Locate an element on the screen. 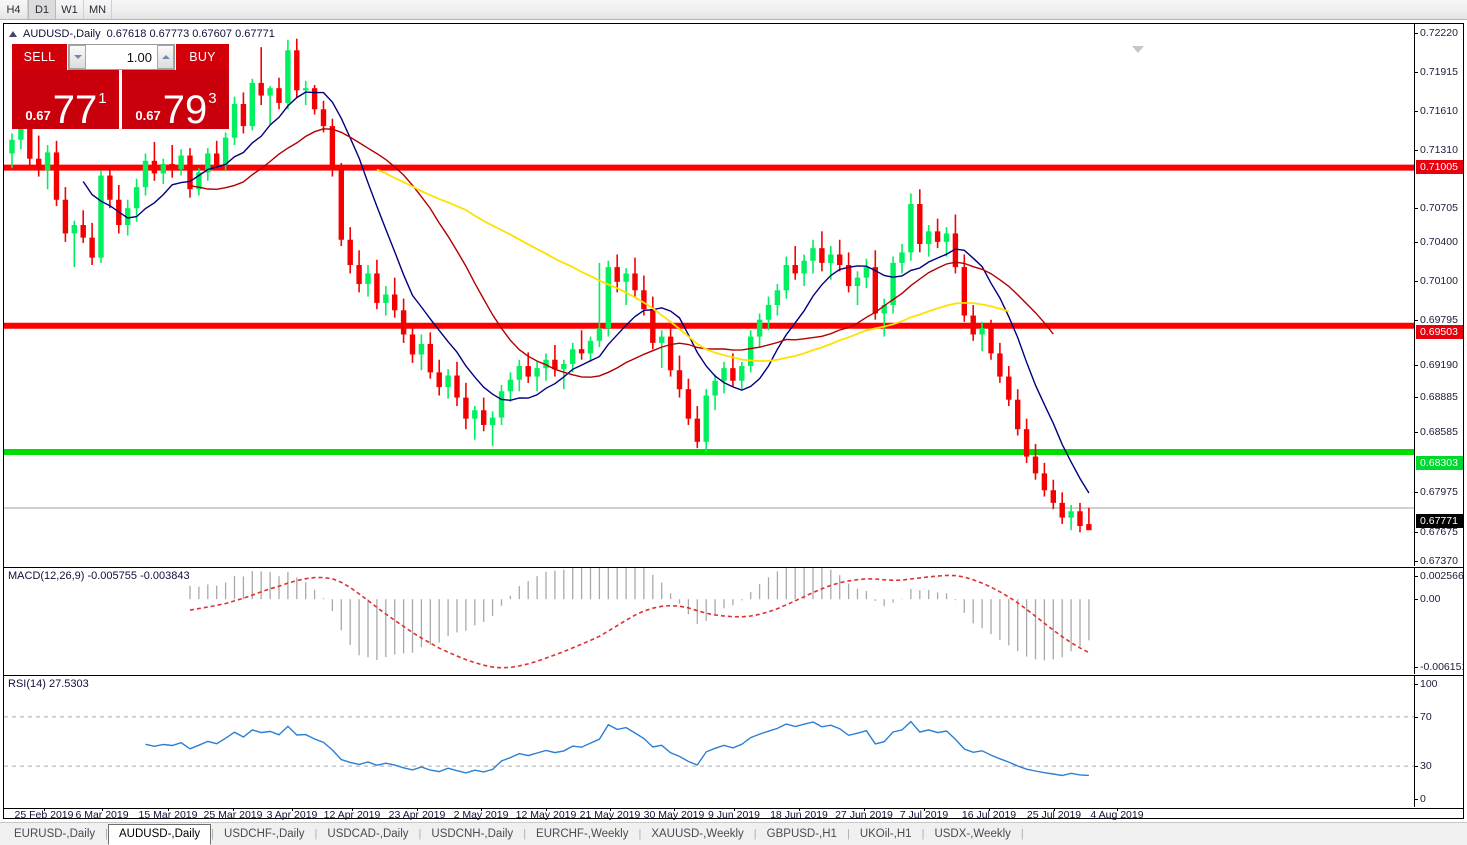 This screenshot has width=1467, height=845. bid-price-prefix: 0.67 is located at coordinates (38, 115).